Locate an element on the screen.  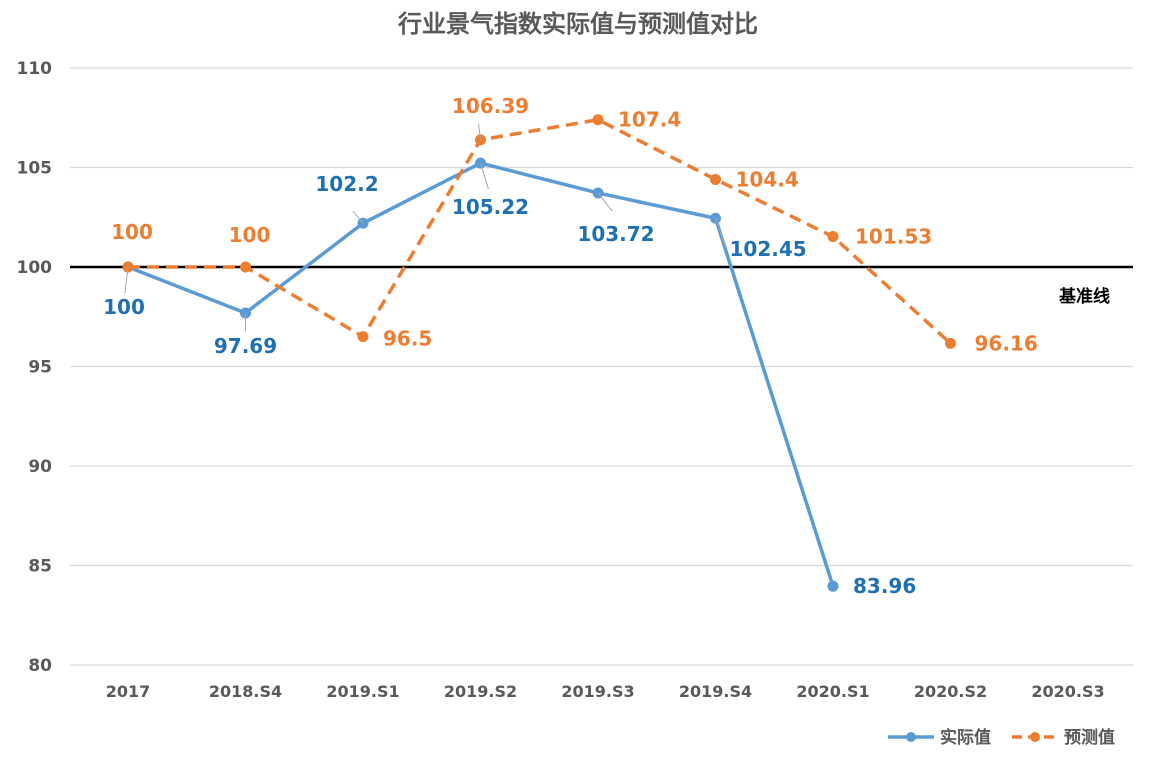
data-label: 97.69 is located at coordinates (245, 346).